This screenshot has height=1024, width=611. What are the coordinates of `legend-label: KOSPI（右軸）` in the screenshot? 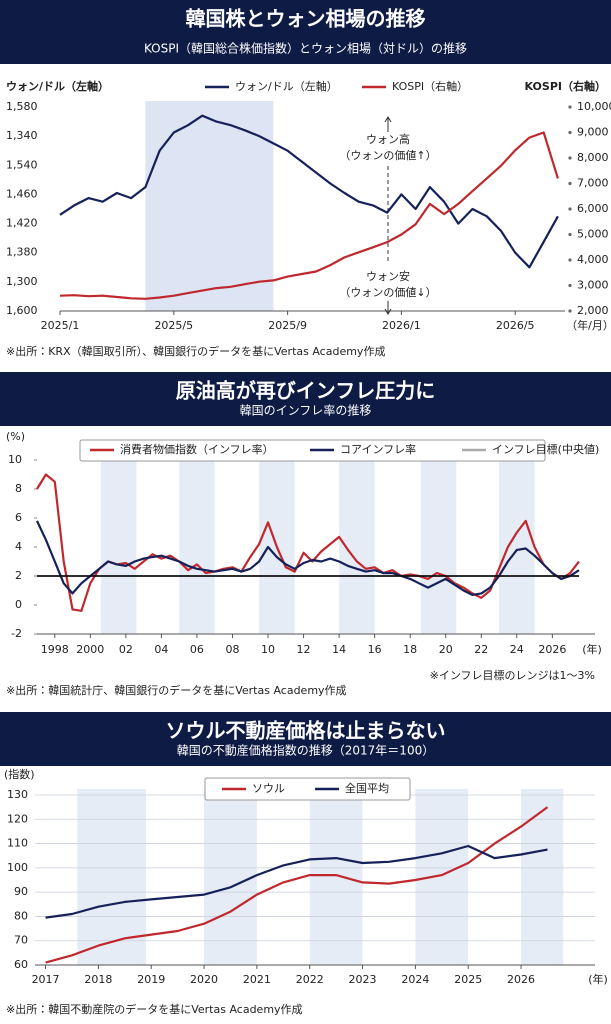 It's located at (430, 86).